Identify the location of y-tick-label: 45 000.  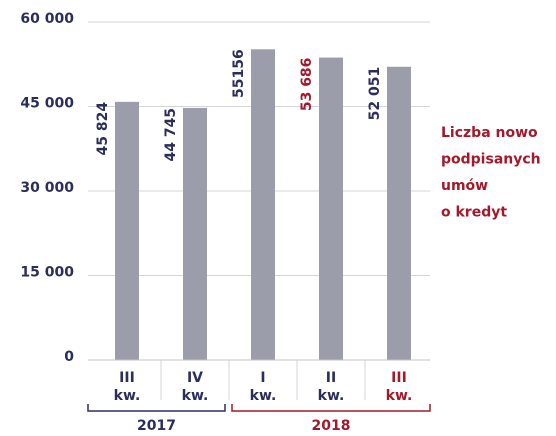
(47, 104).